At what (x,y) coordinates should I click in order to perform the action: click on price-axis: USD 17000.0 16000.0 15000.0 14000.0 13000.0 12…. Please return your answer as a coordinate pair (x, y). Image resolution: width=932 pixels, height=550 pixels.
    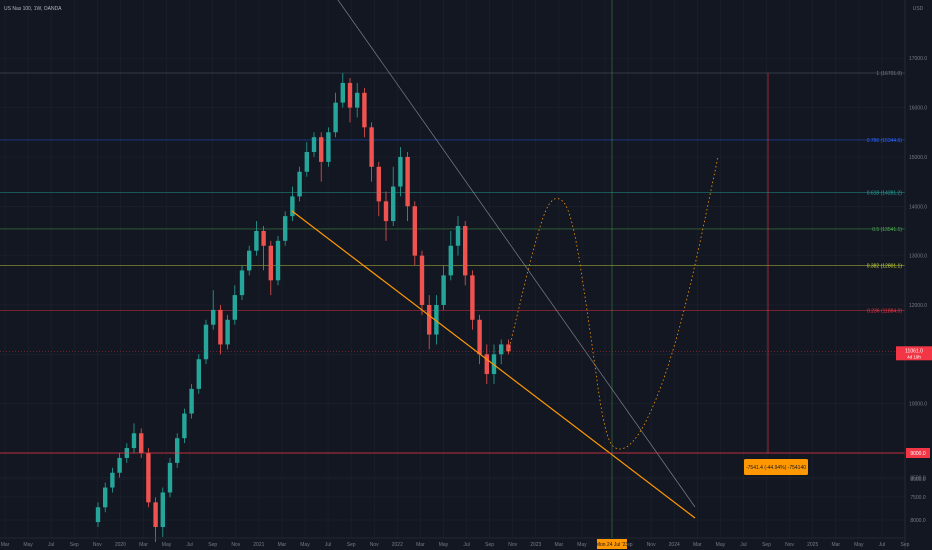
    Looking at the image, I should click on (914, 275).